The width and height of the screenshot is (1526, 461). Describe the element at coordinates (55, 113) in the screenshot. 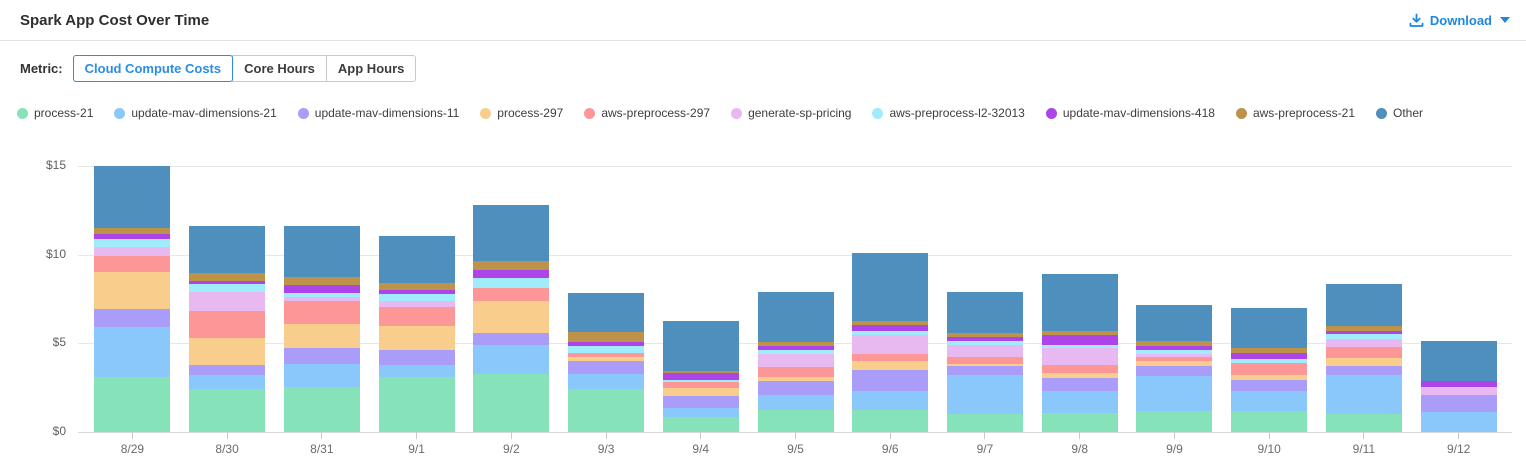

I see `legend-item-process-21: process-21` at that location.